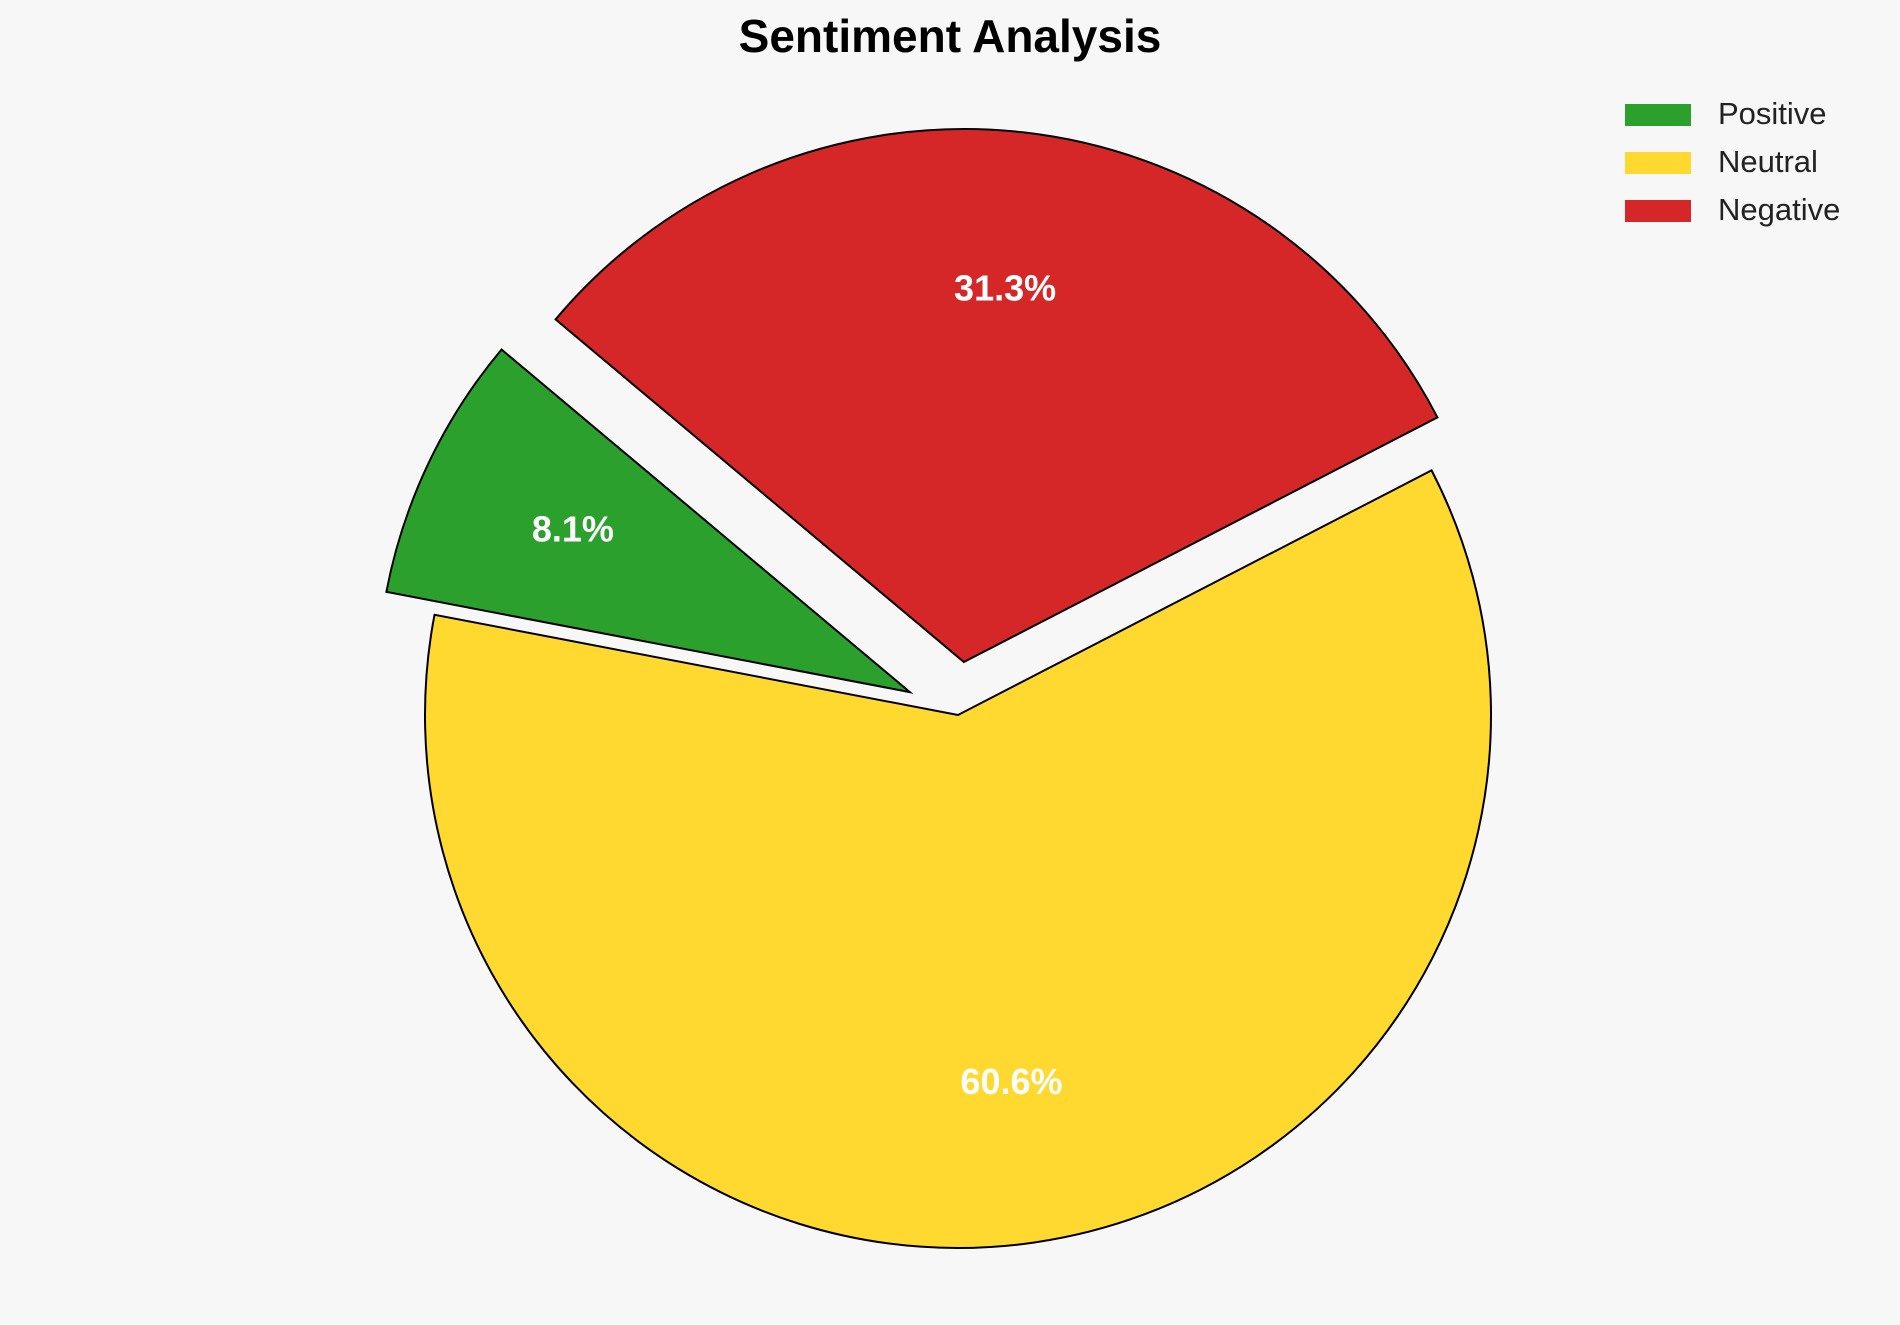  What do you see at coordinates (573, 528) in the screenshot?
I see `slice-label: 8.1%` at bounding box center [573, 528].